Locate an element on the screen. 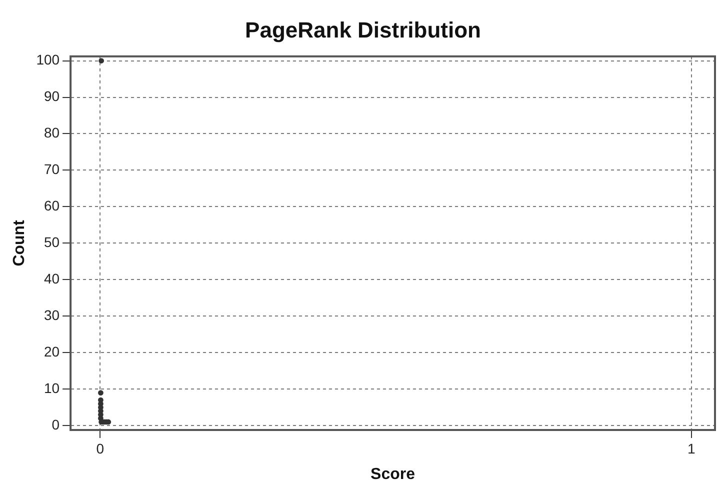 This screenshot has width=720, height=492. y-tick-label: 30 is located at coordinates (52, 315).